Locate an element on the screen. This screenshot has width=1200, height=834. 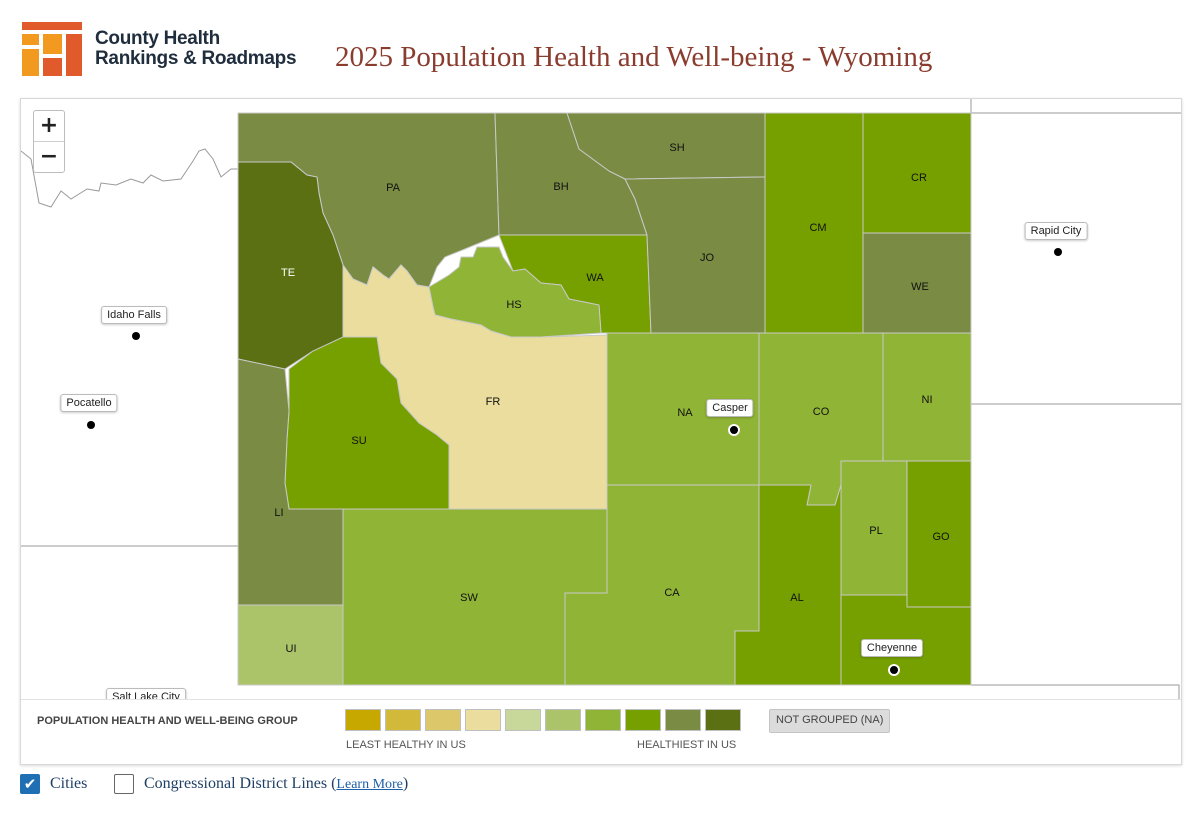
legend-least-healthy: LEAST HEALTHY IN US is located at coordinates (406, 745).